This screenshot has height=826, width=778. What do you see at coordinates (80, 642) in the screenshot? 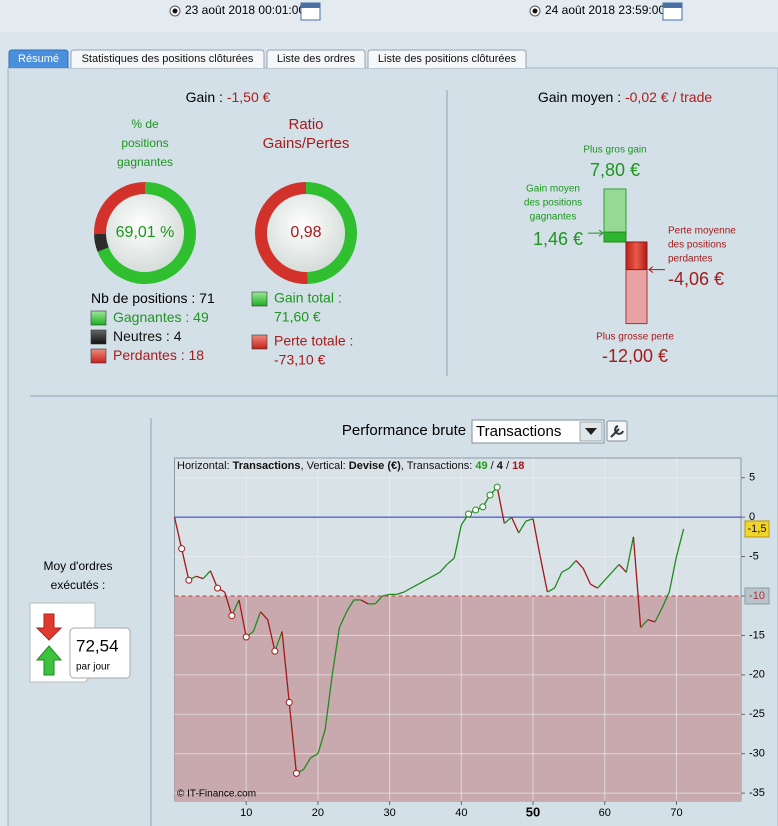
I see `orders-icon: 72,54 par jour` at bounding box center [80, 642].